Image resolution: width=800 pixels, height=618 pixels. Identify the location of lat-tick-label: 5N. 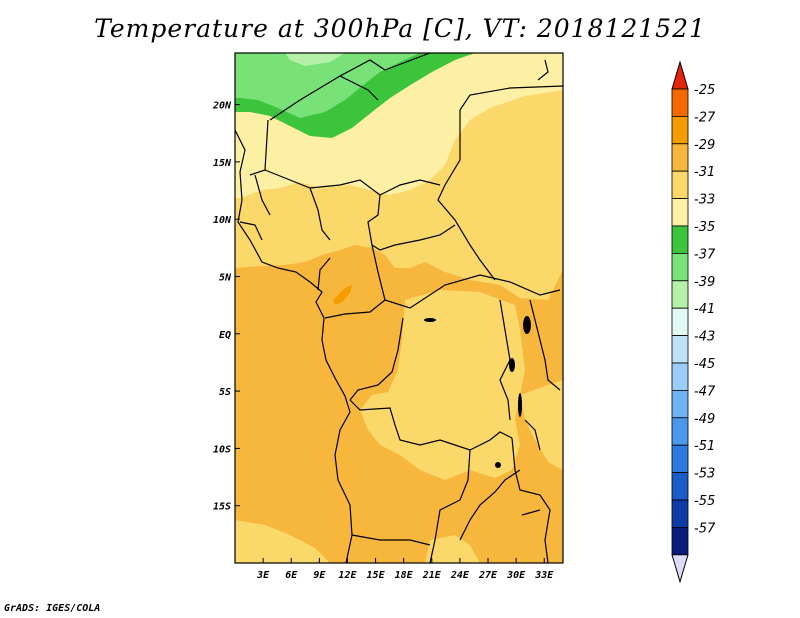
(225, 277).